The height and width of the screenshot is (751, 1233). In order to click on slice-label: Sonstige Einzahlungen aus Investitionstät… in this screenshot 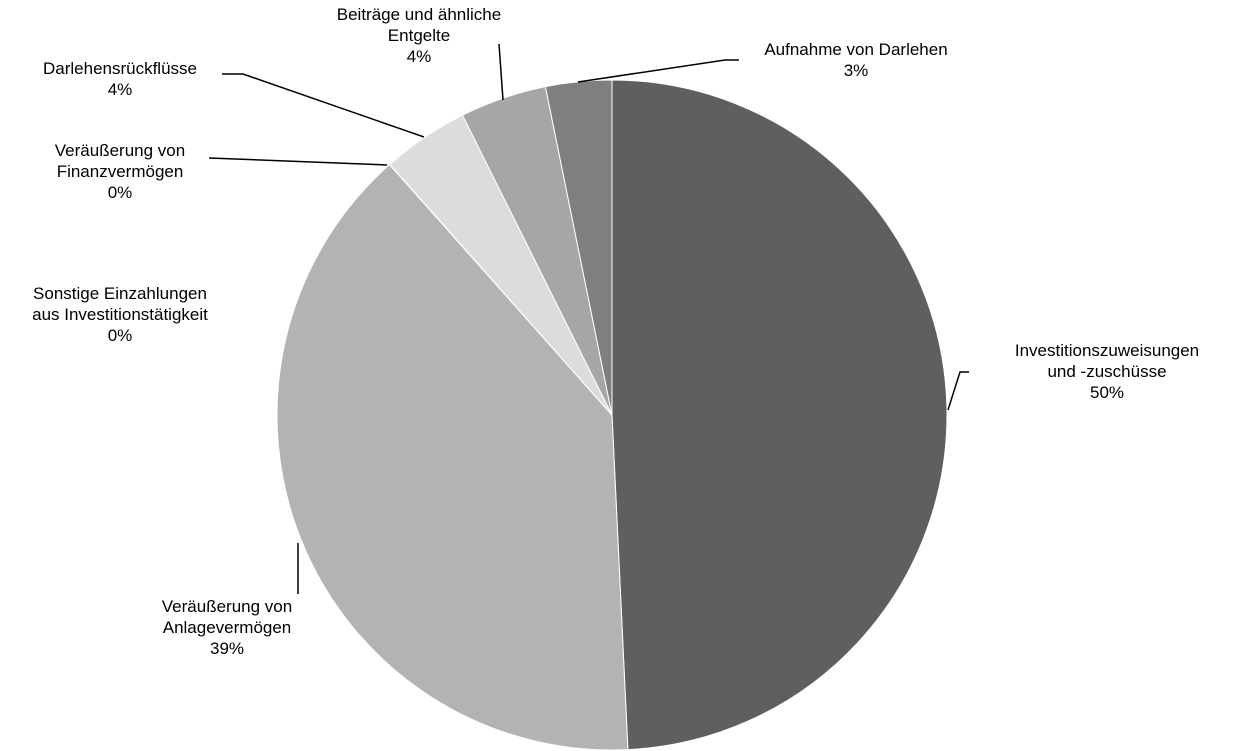, I will do `click(120, 314)`.